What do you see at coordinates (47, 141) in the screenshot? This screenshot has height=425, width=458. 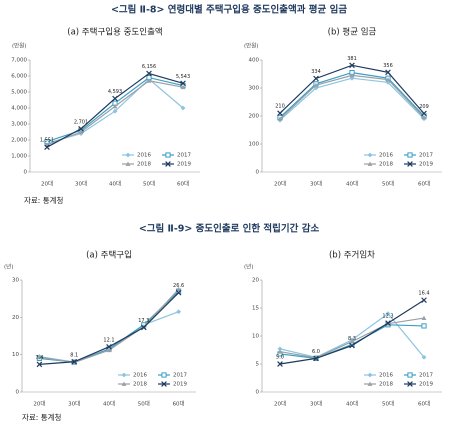 I see `value-label: 1,551` at bounding box center [47, 141].